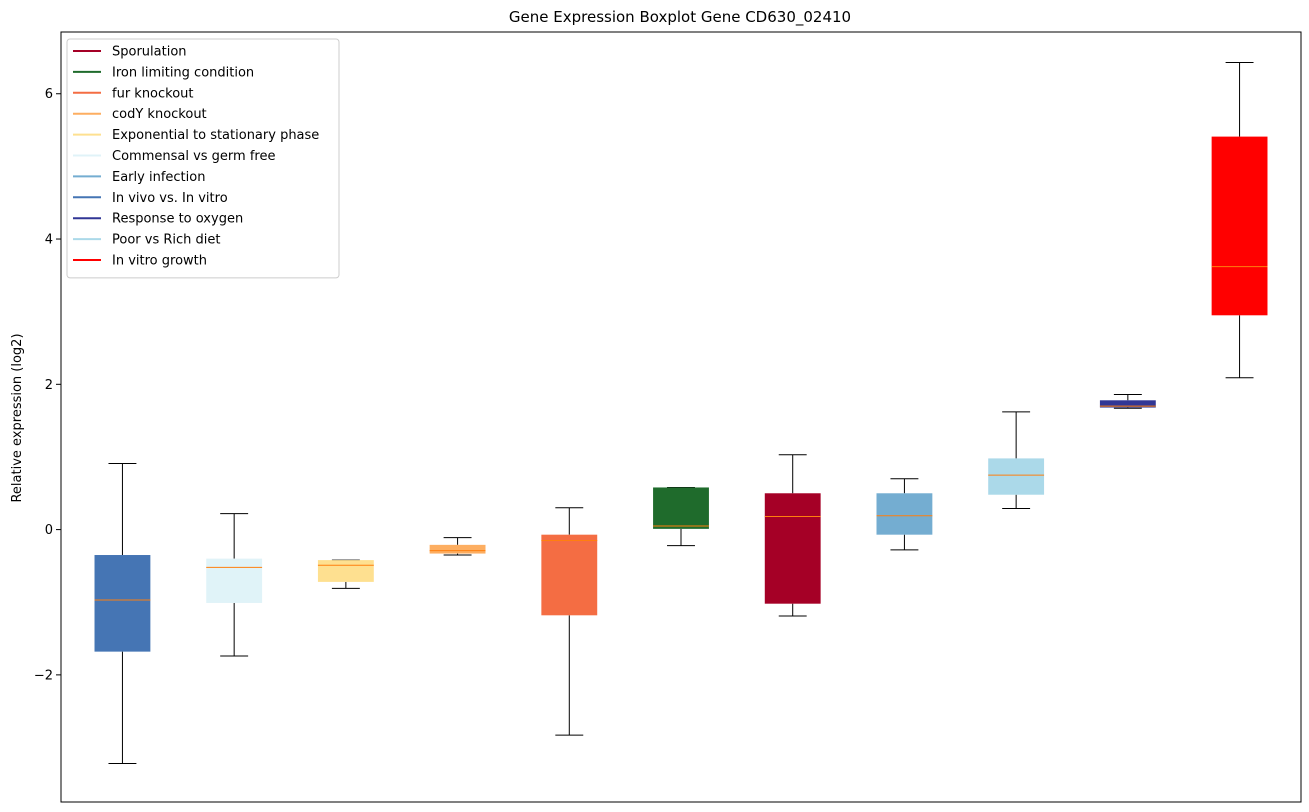  Describe the element at coordinates (49, 530) in the screenshot. I see `y-tick-label: 0` at that location.